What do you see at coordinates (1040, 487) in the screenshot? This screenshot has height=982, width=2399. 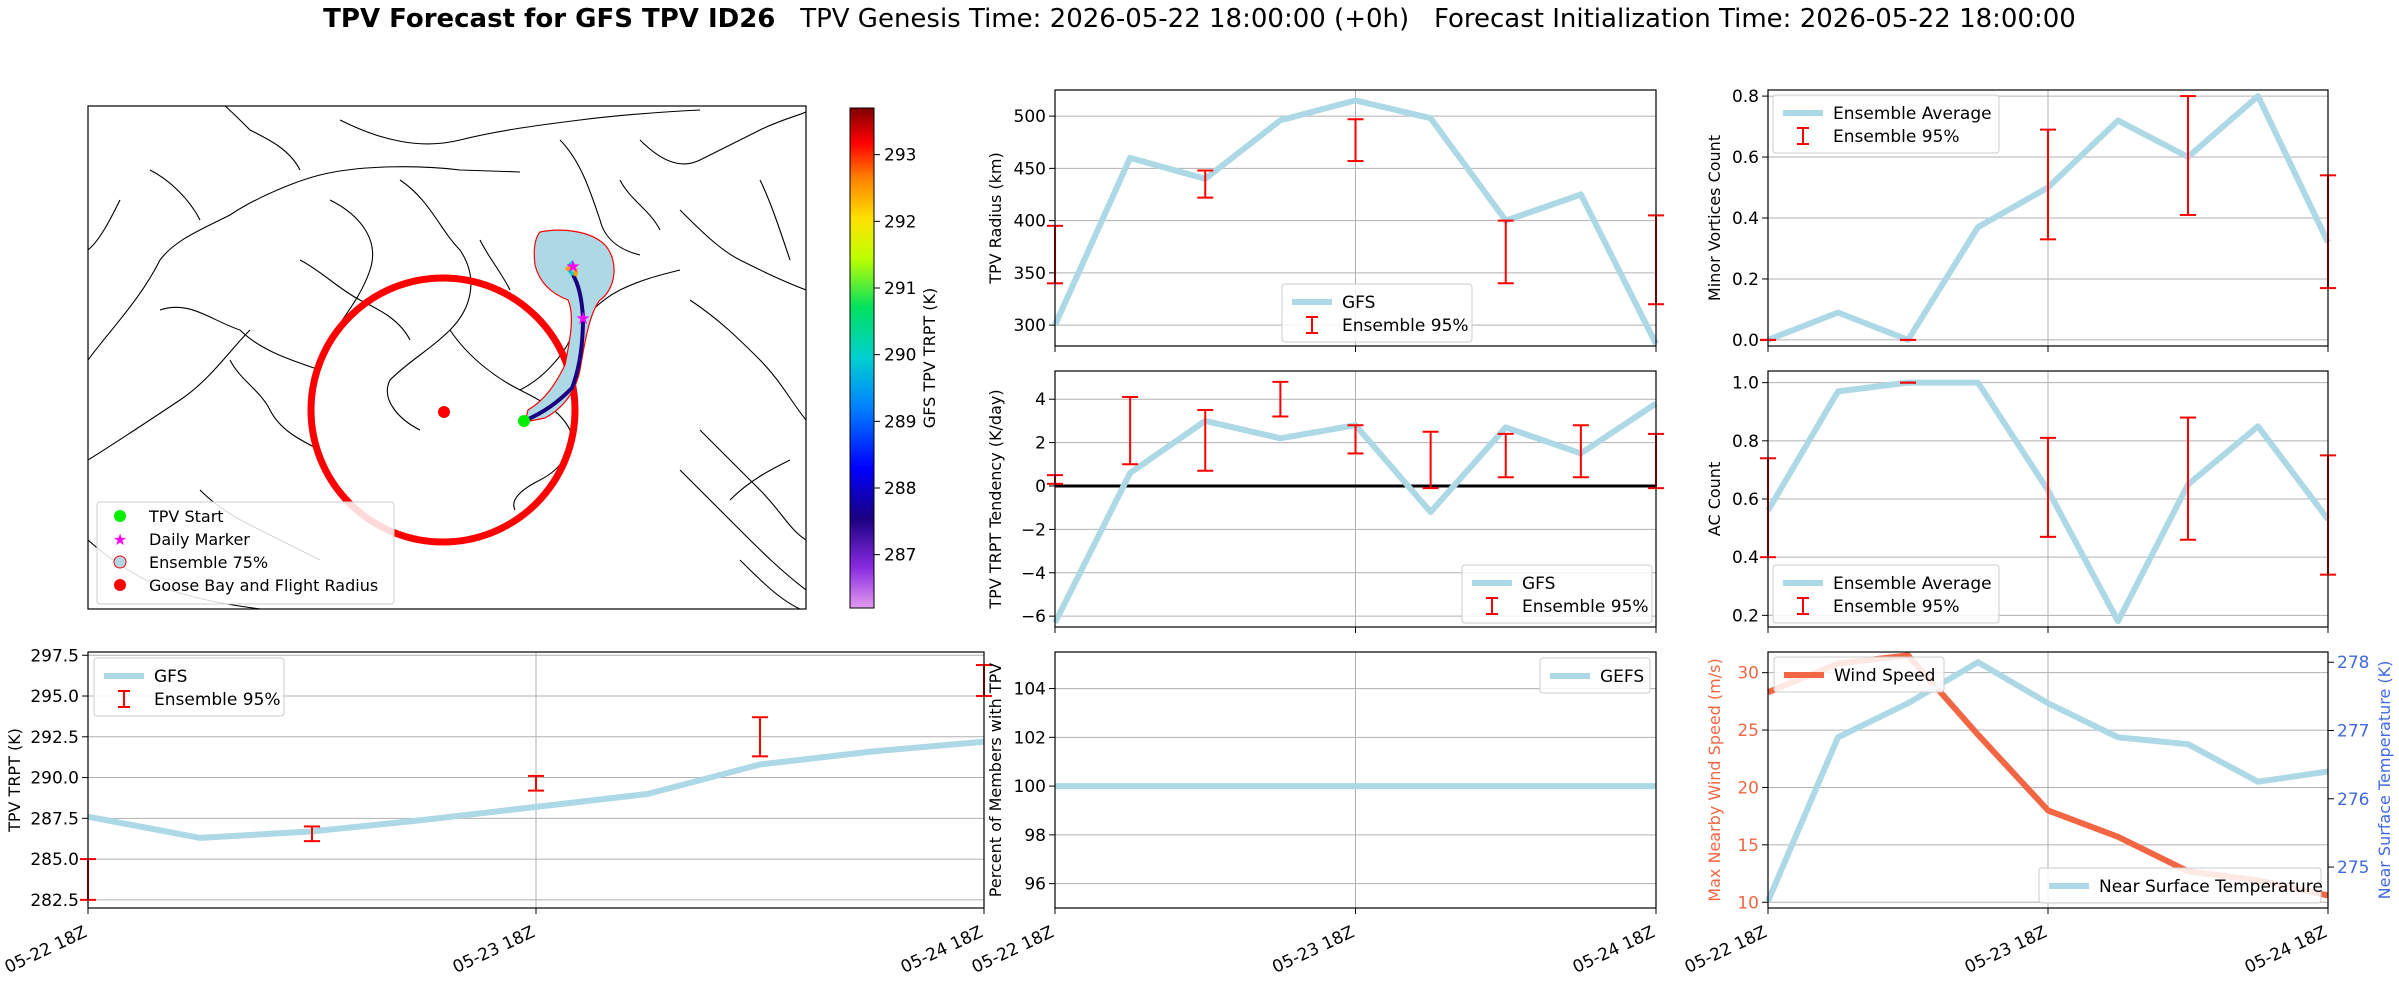 I see `y-tick-label: 0` at bounding box center [1040, 487].